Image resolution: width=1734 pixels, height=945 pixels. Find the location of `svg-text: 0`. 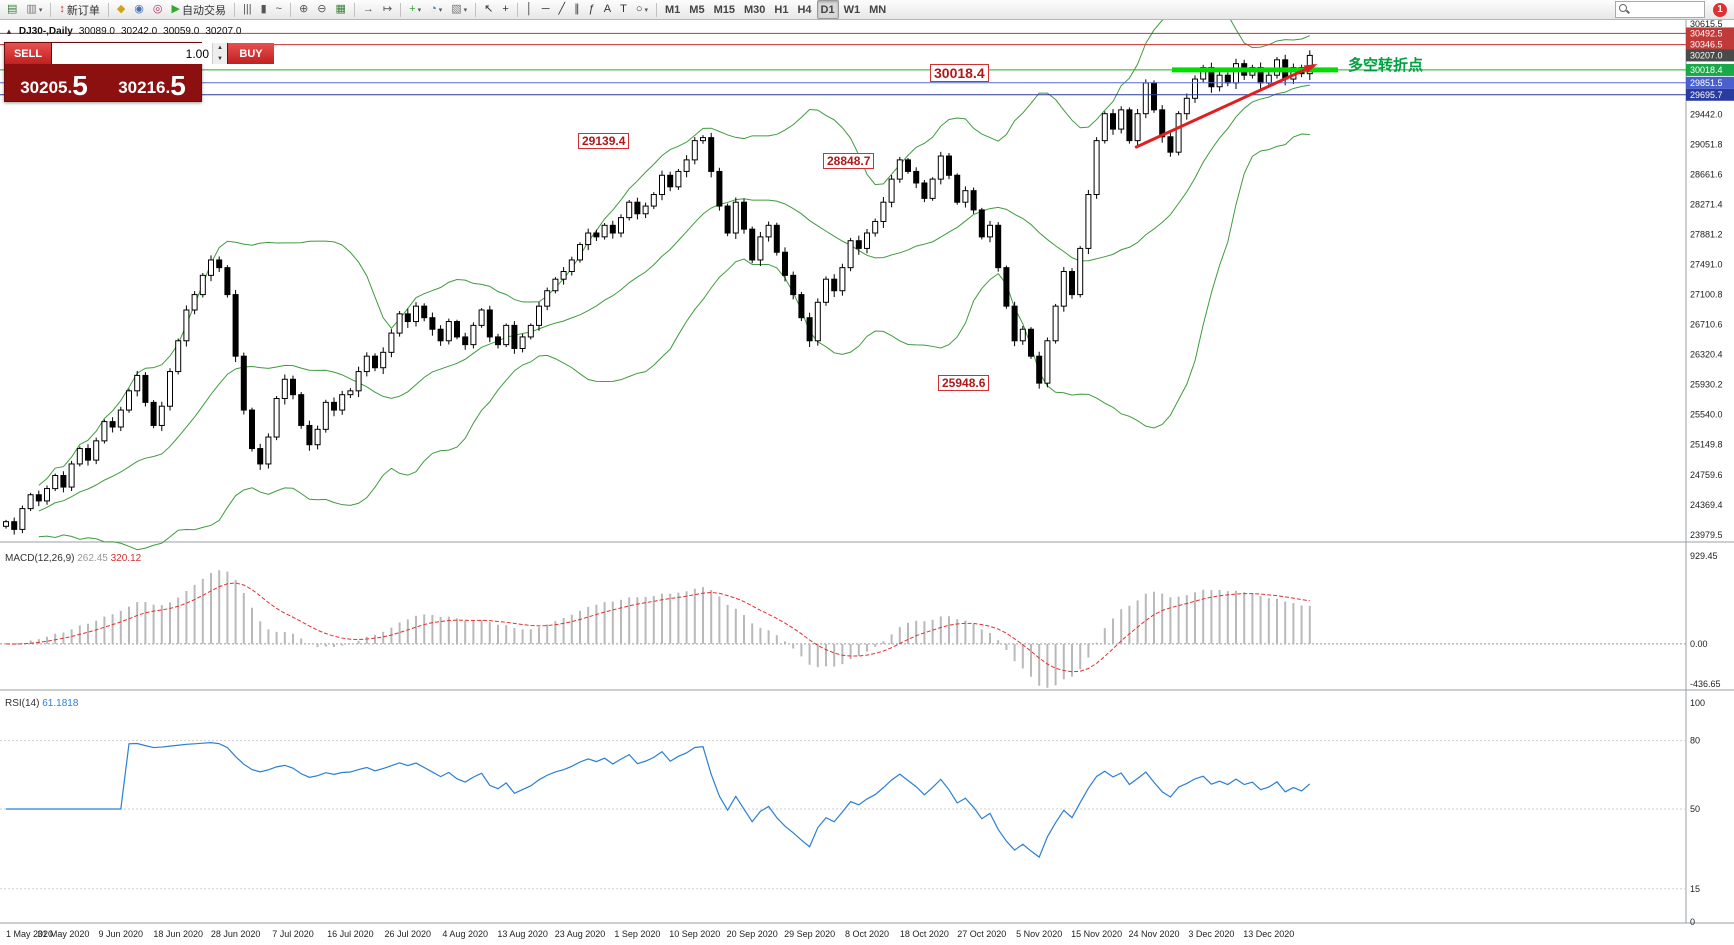

svg-text: 0 is located at coordinates (1692, 922).